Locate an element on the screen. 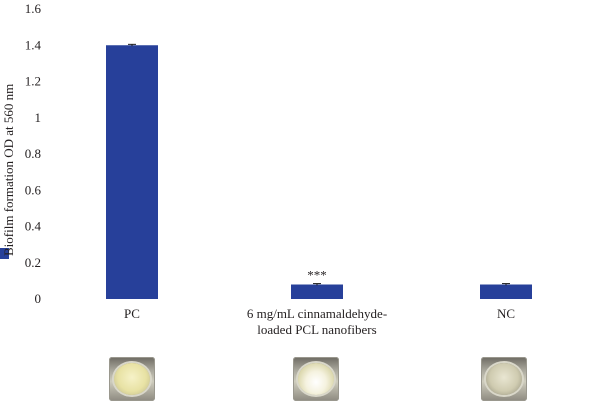 The image size is (600, 405). x-category-label: NC is located at coordinates (506, 313).